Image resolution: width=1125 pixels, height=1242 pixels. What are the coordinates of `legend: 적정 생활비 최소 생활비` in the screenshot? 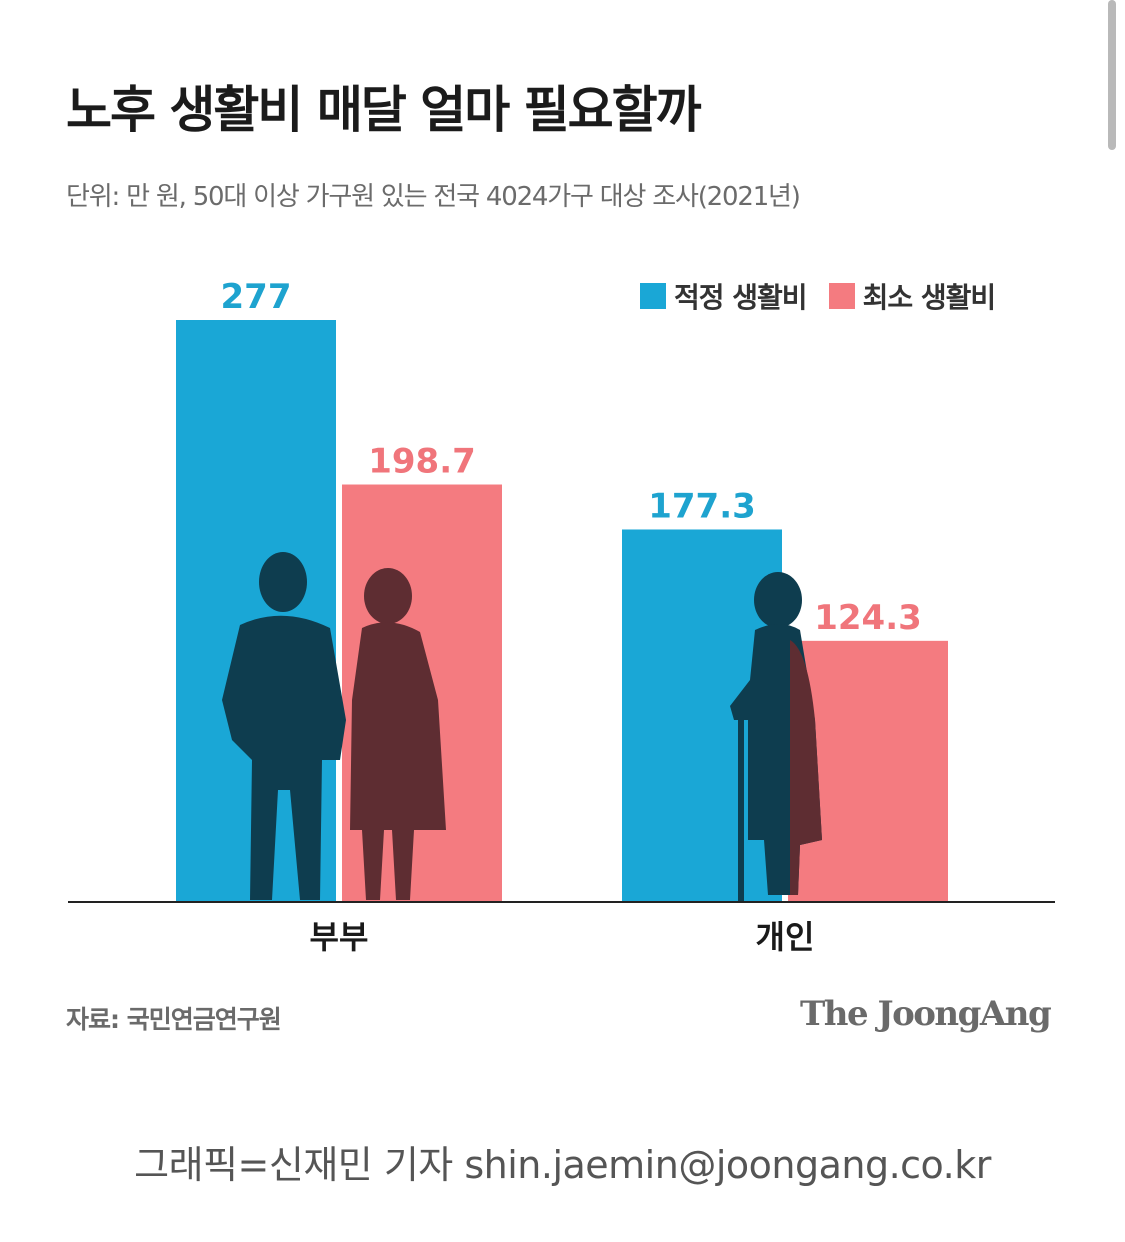 It's located at (818, 296).